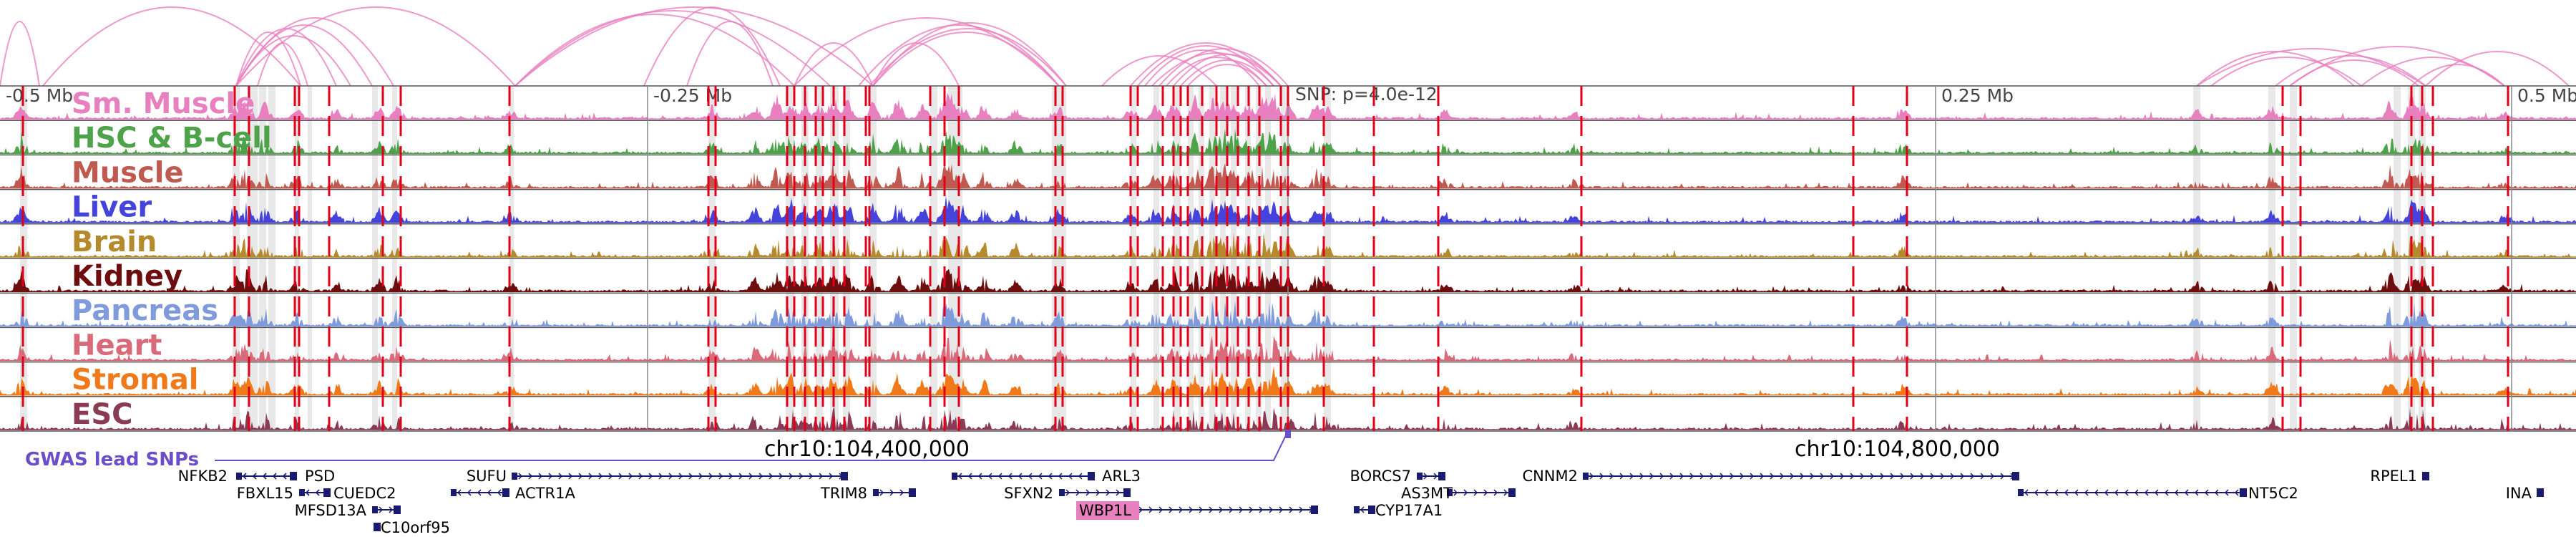 This screenshot has width=2576, height=537. What do you see at coordinates (2546, 95) in the screenshot?
I see `scale-label: 0.5 Mb` at bounding box center [2546, 95].